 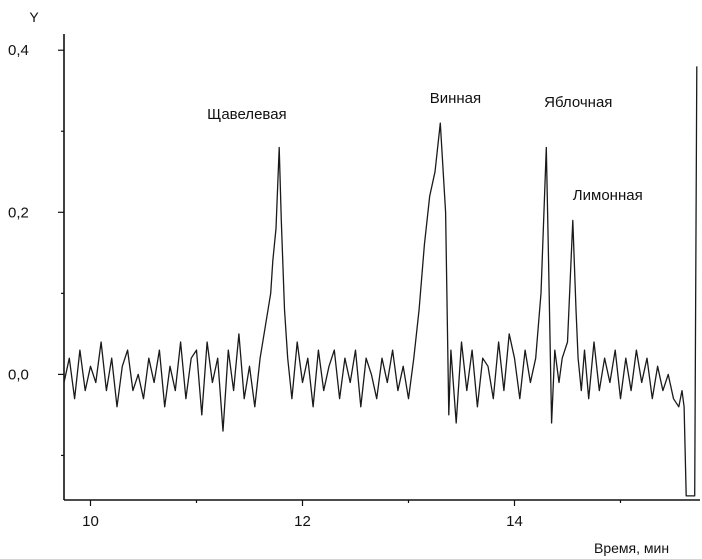 What do you see at coordinates (90, 521) in the screenshot?
I see `x-tick-label: 10` at bounding box center [90, 521].